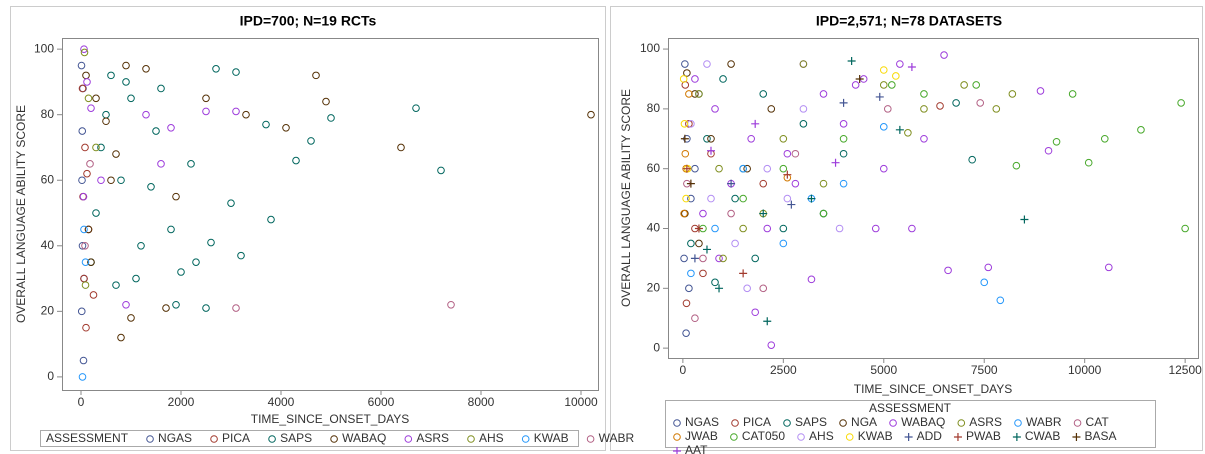 This screenshot has height=454, width=1205. What do you see at coordinates (654, 168) in the screenshot?
I see `y-tick-label: 60` at bounding box center [654, 168].